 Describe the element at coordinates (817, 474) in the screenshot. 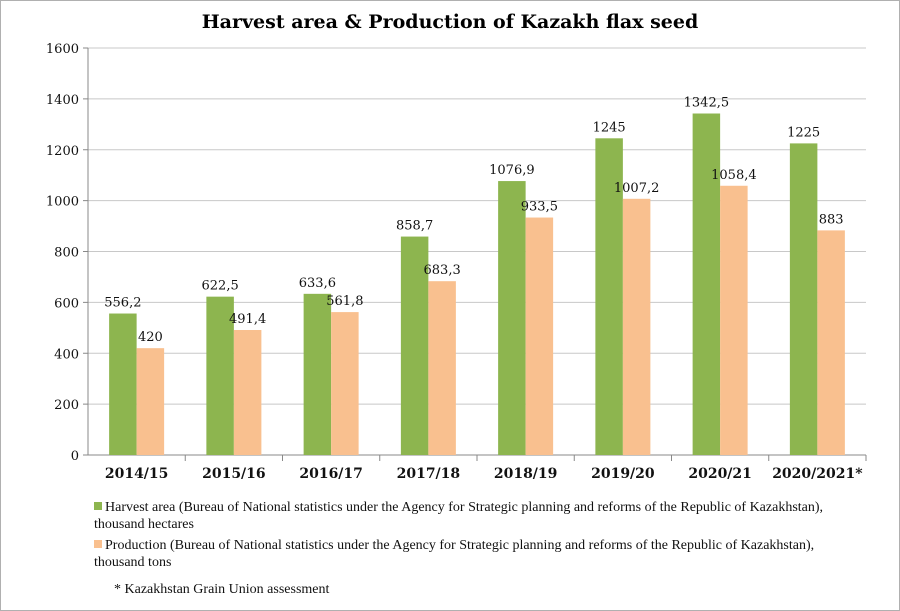

I see `x-tick-label: 2020/2021*` at that location.